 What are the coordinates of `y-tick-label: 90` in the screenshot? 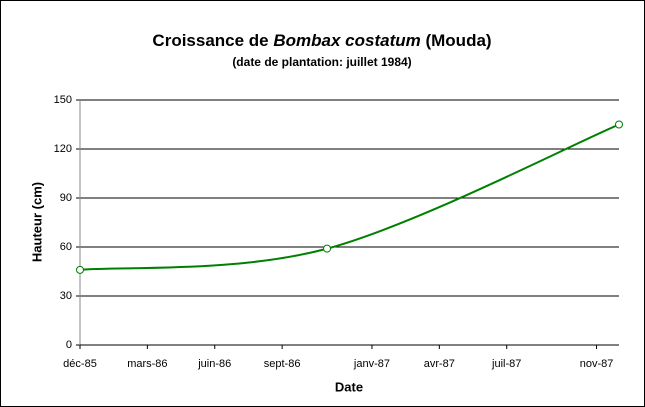 It's located at (66, 198).